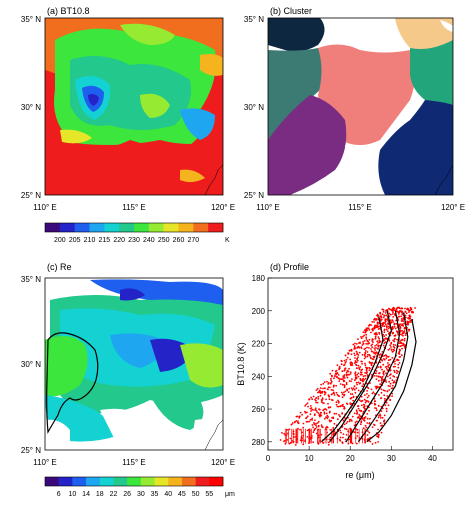  I want to click on profile-x-tick-label: 10, so click(309, 458).